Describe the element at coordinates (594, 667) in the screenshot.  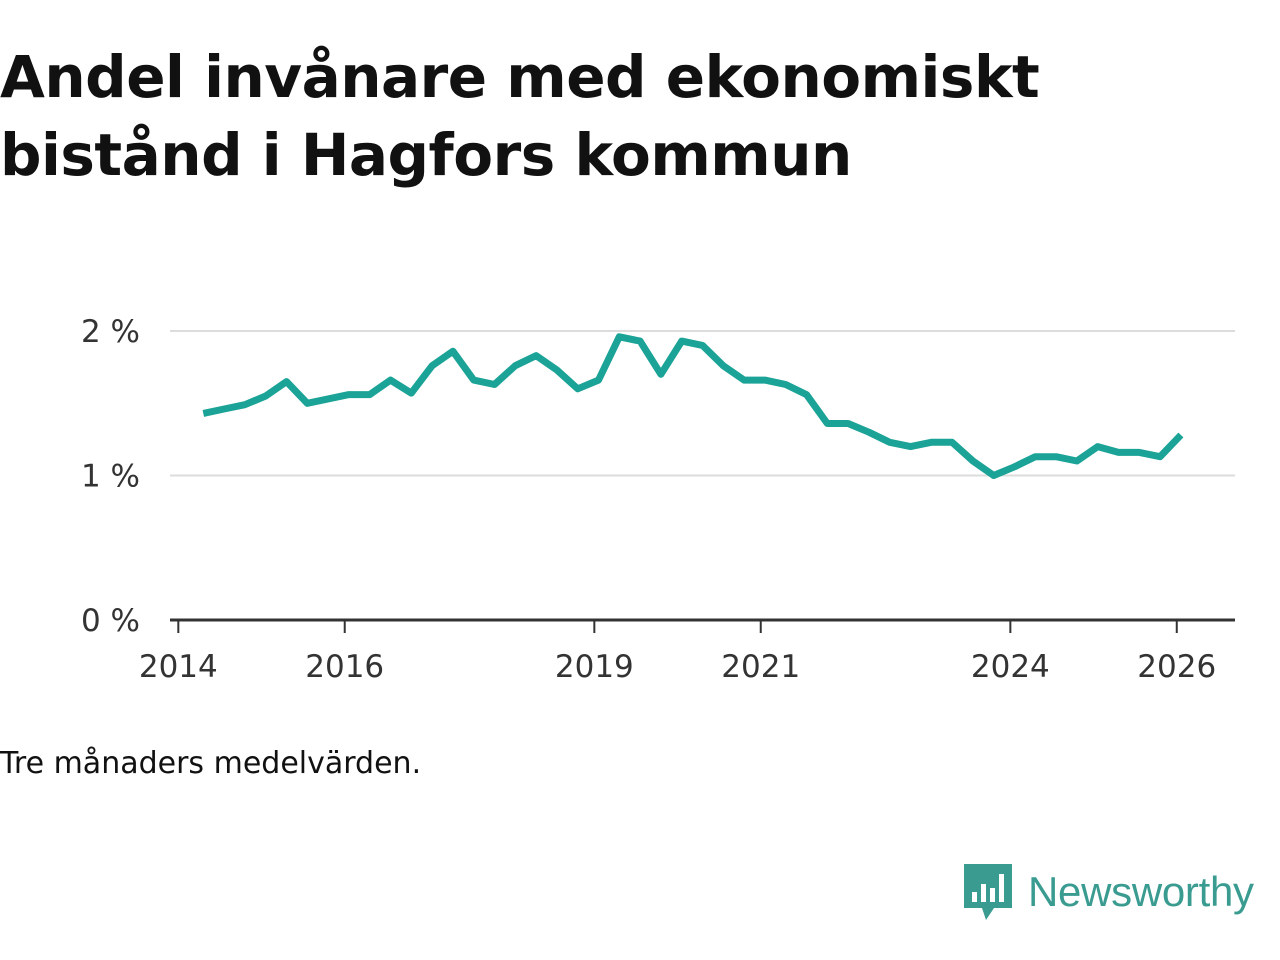
I see `x-tick-label: 2019` at that location.